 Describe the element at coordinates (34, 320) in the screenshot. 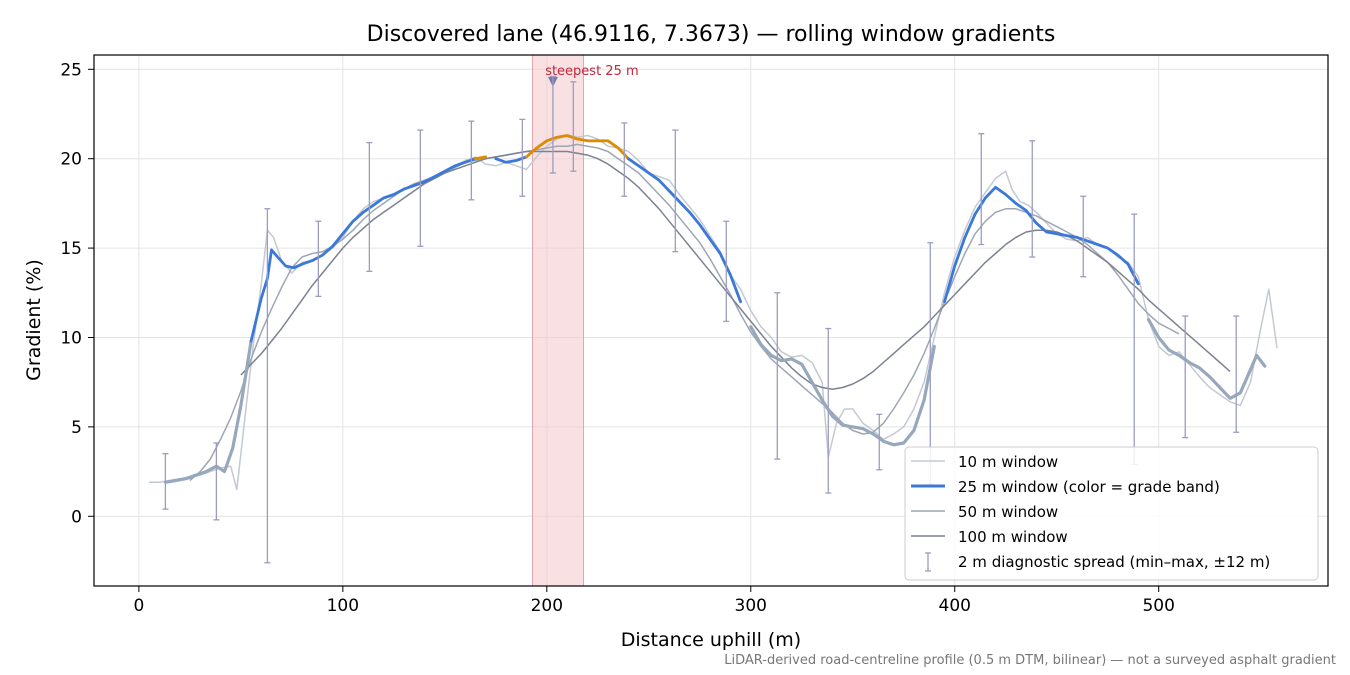

I see `y-axis-label: Gradient (%)` at that location.